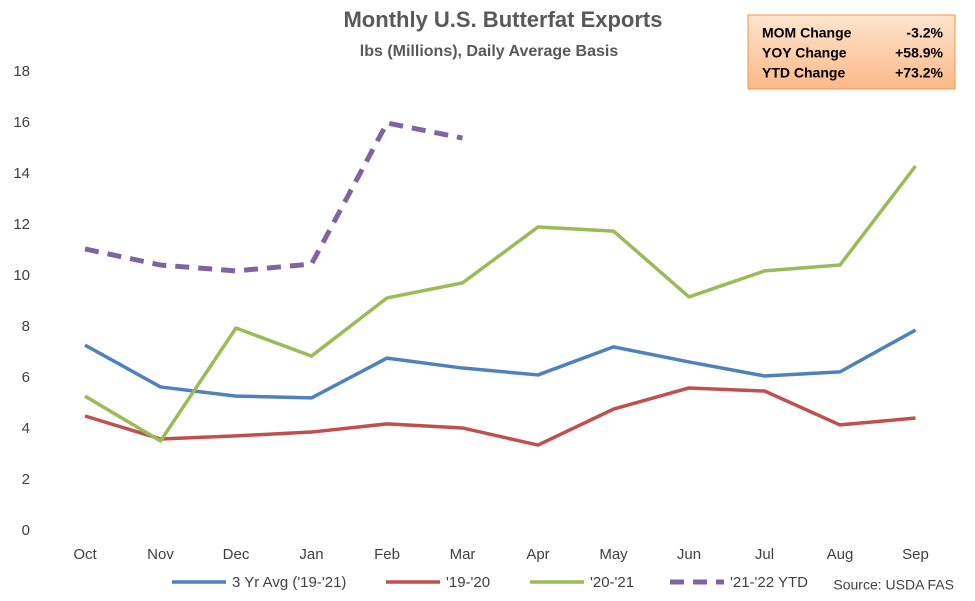  I want to click on summary-value: +73.2%, so click(919, 73).